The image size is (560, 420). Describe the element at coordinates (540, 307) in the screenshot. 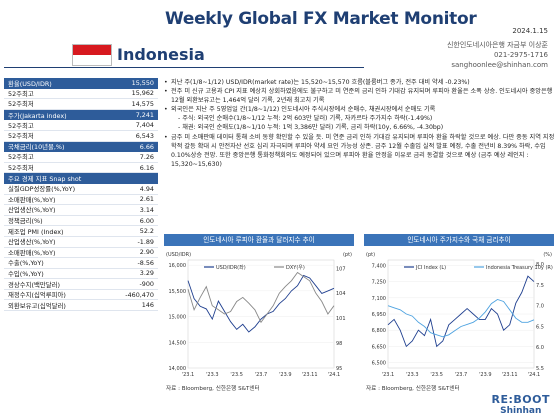

I see `y-right-tick-label: 7.0` at that location.